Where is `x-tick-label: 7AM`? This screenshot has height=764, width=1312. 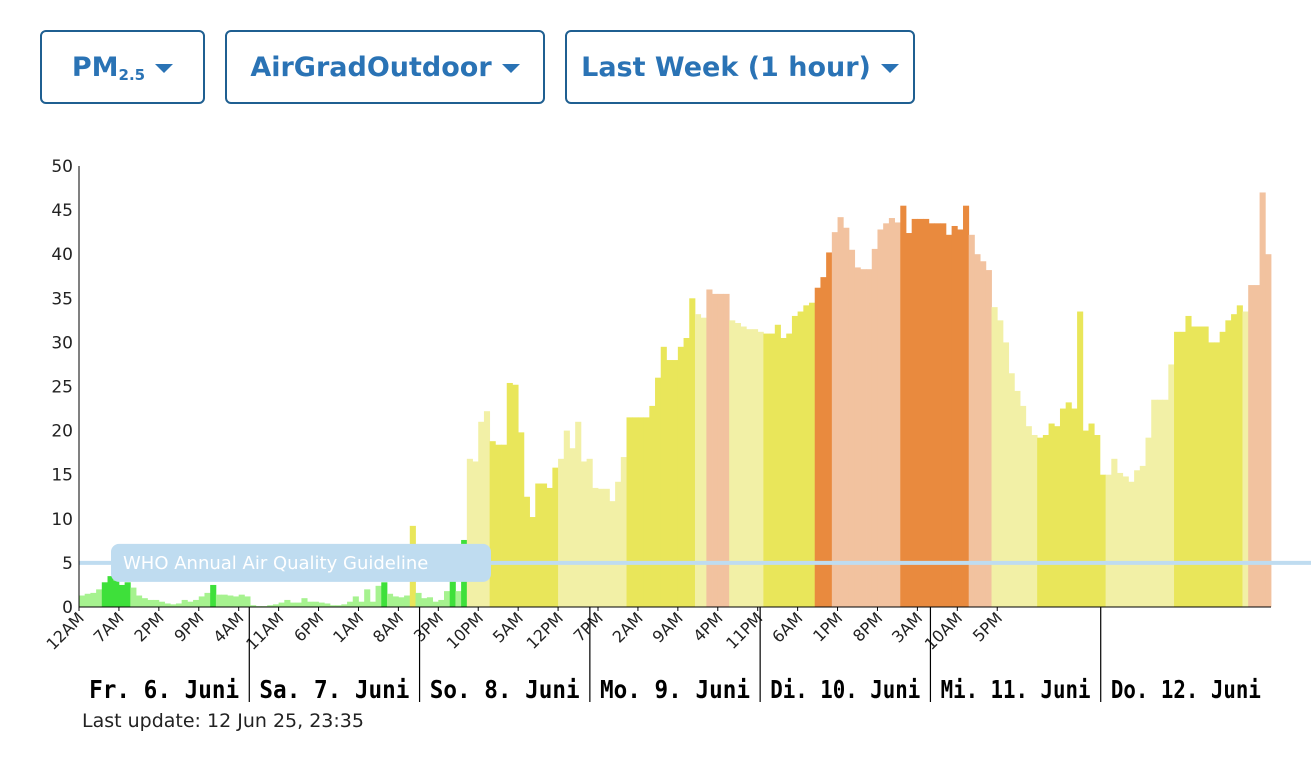
x-tick-label: 7AM is located at coordinates (109, 627).